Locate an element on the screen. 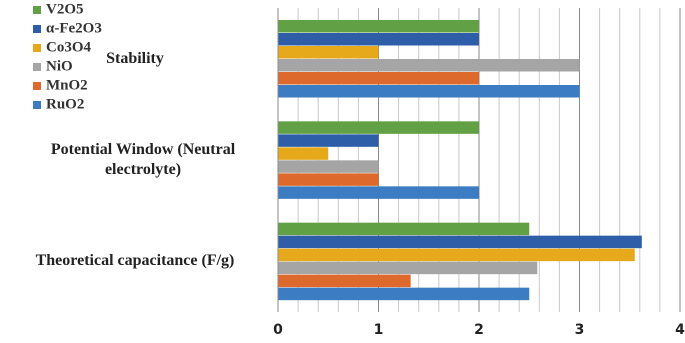  x-tick-label: 2 is located at coordinates (479, 330).